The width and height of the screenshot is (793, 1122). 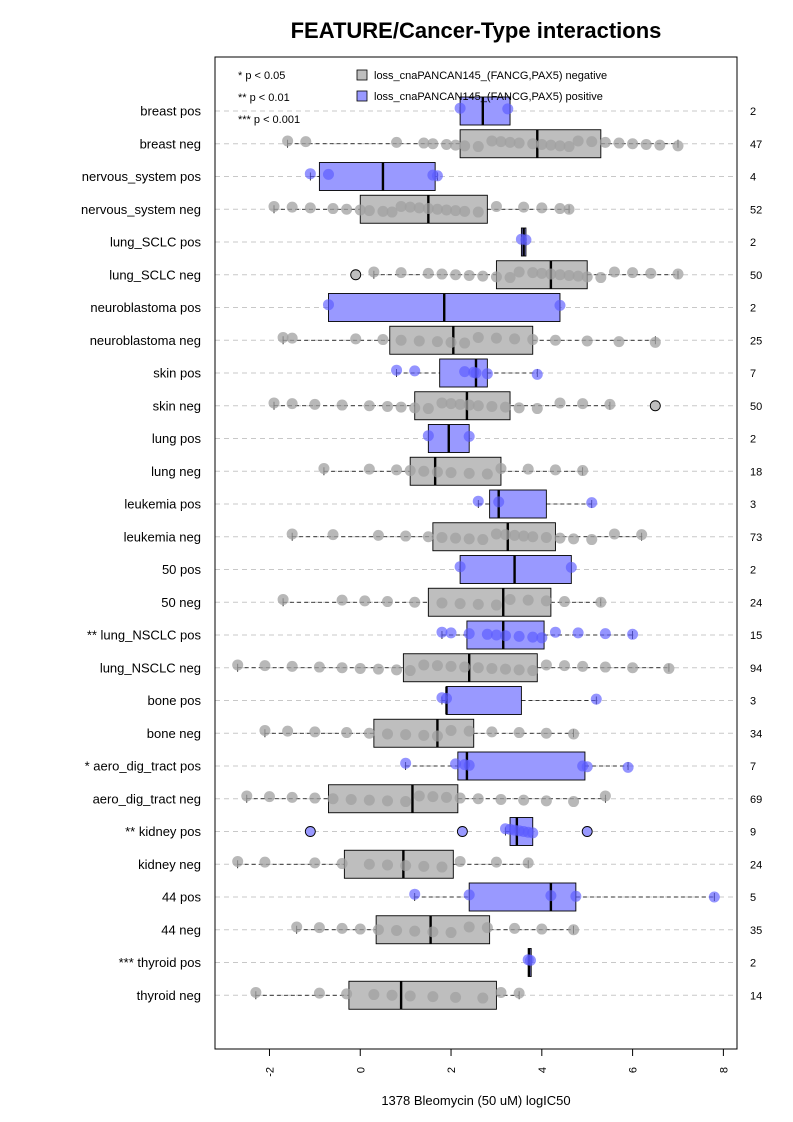 What do you see at coordinates (756, 407) in the screenshot?
I see `group-count: 50` at bounding box center [756, 407].